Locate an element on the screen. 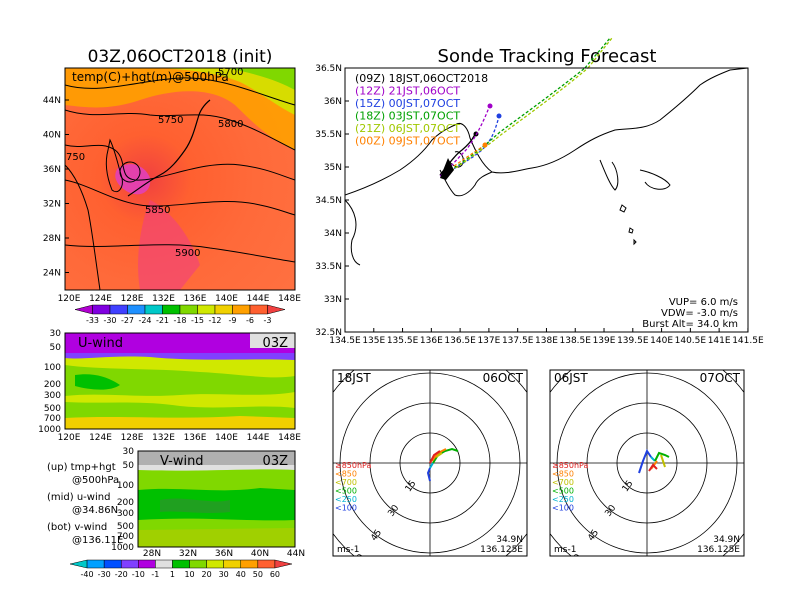 The height and width of the screenshot is (612, 792). u-wind-pressure-label: 100 is located at coordinates (52, 368).